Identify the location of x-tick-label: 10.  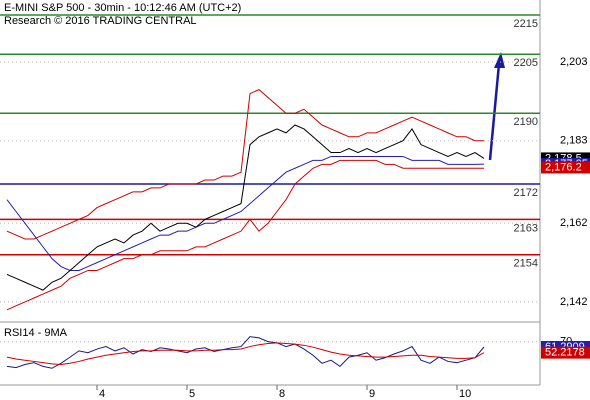
(465, 394).